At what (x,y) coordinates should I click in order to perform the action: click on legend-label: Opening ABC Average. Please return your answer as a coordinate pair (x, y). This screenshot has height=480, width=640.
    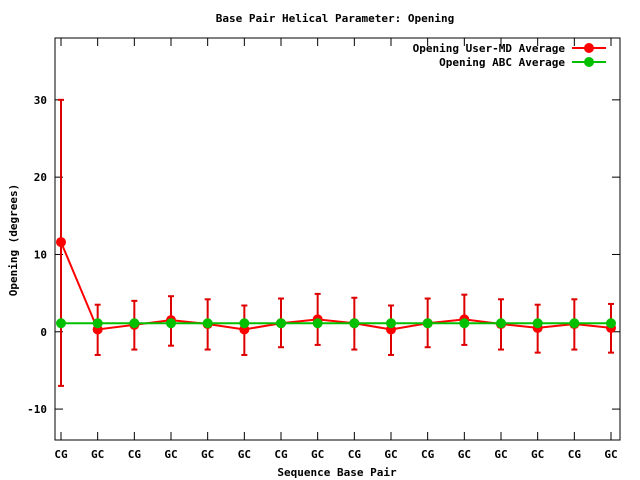
    Looking at the image, I should click on (502, 62).